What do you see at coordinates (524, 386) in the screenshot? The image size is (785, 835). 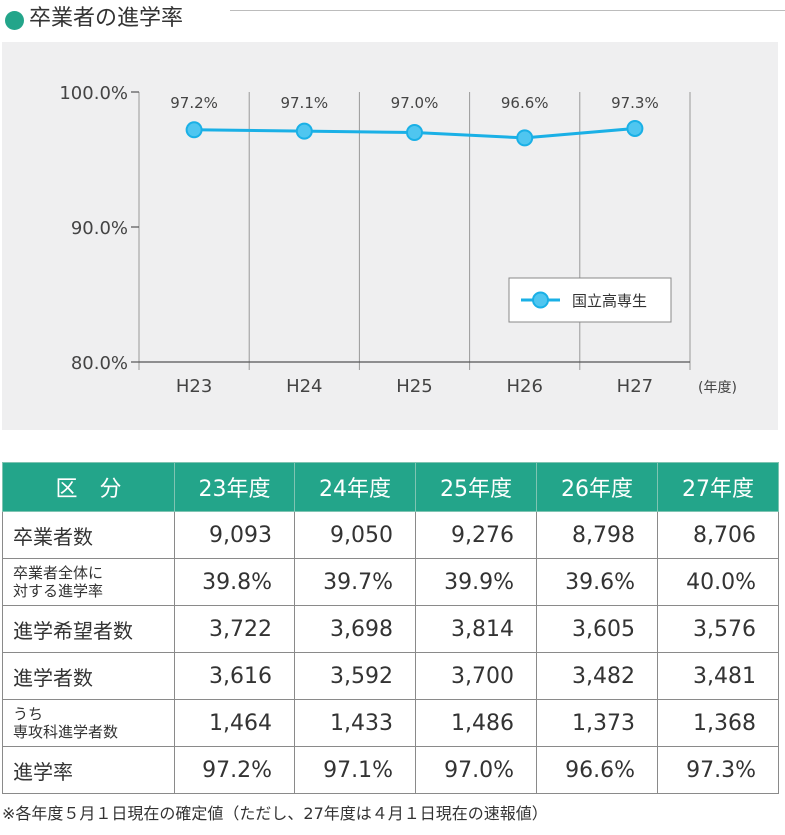 I see `x-tick-label: H26` at bounding box center [524, 386].